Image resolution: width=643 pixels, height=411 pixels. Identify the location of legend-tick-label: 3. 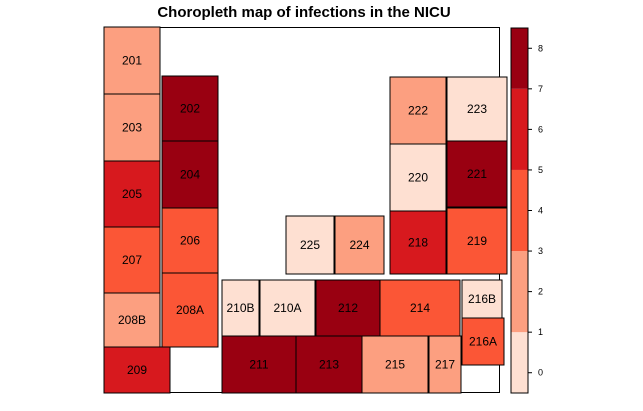
(540, 251).